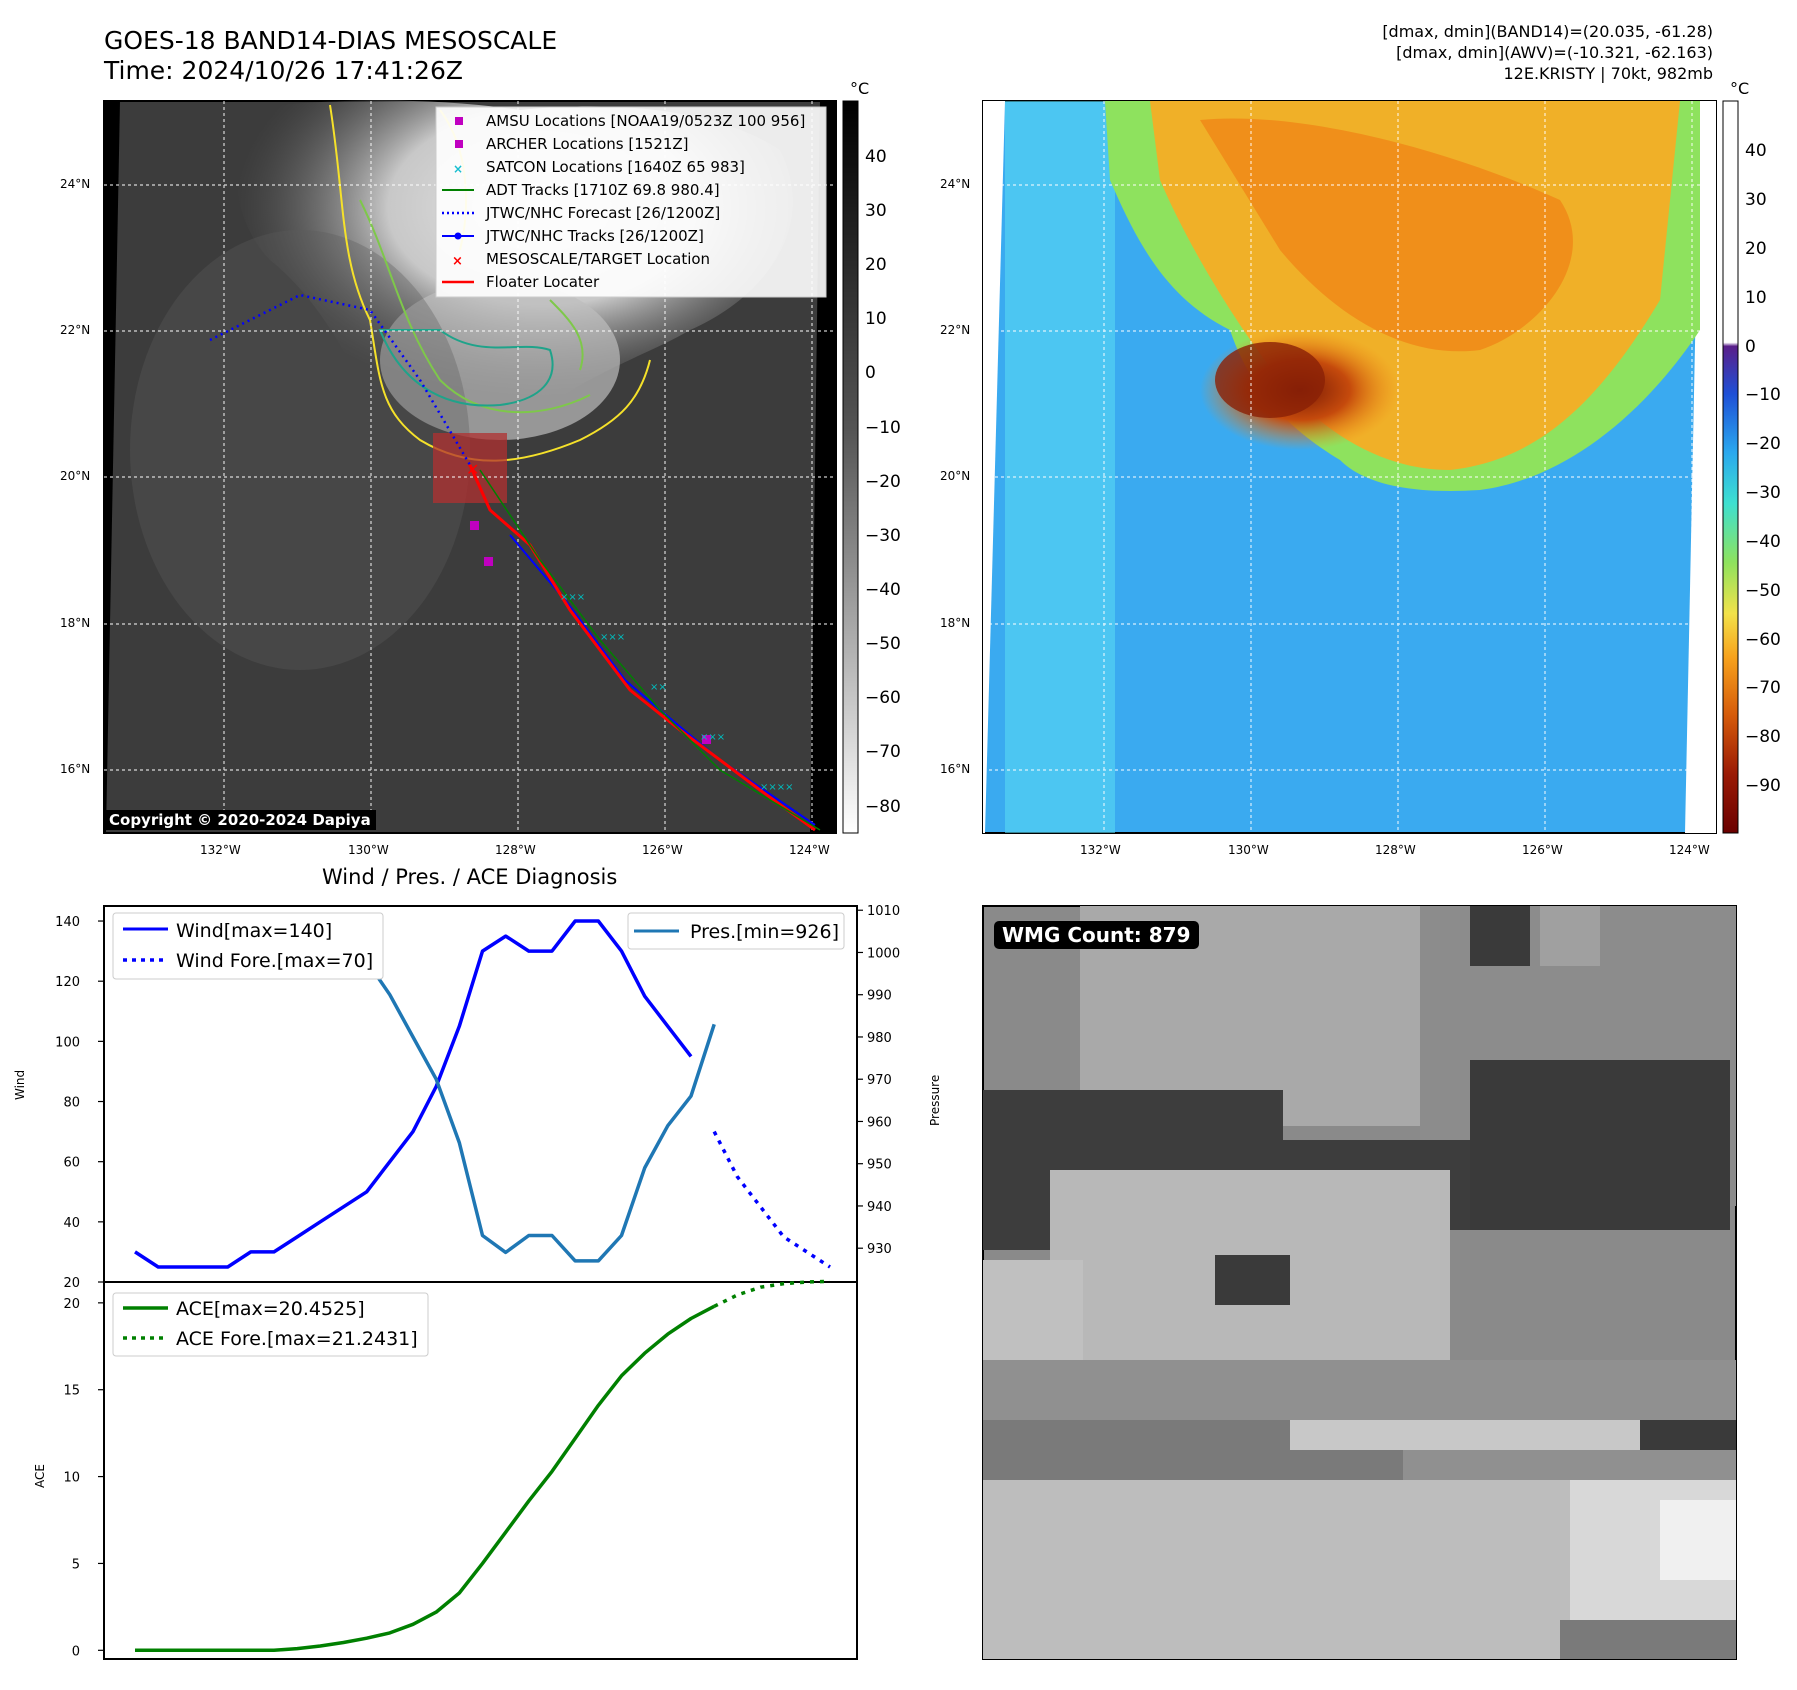  I want to click on wind-axis-label: Wind, so click(20, 1084).